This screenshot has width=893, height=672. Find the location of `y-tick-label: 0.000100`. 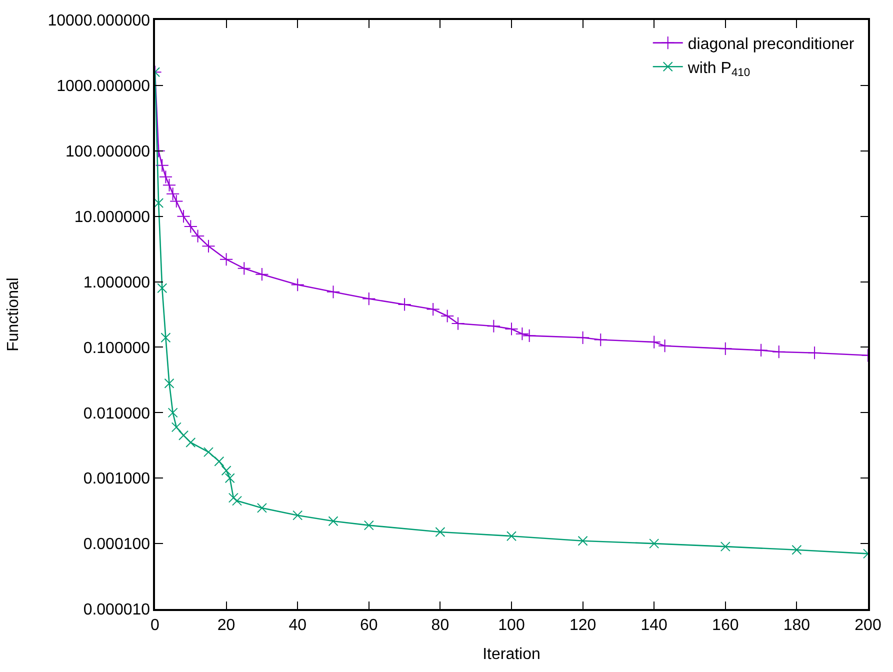

y-tick-label: 0.000100 is located at coordinates (116, 545).